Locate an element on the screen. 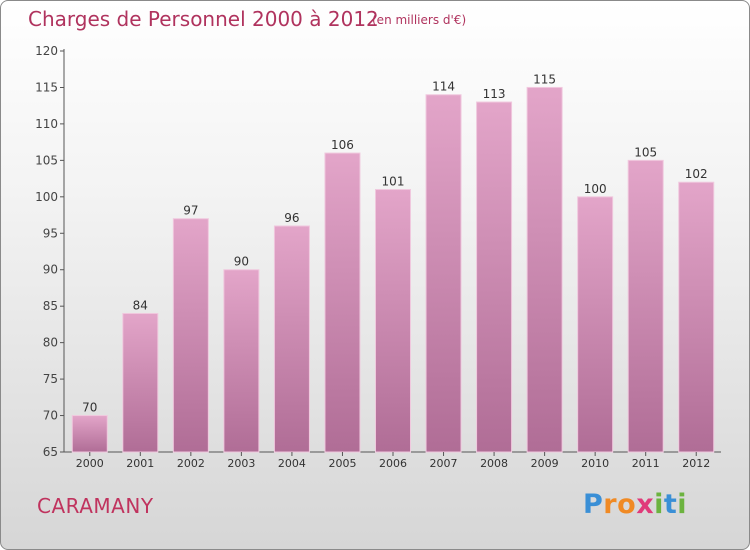 Image resolution: width=750 pixels, height=550 pixels. y-tick-label: 105 is located at coordinates (46, 160).